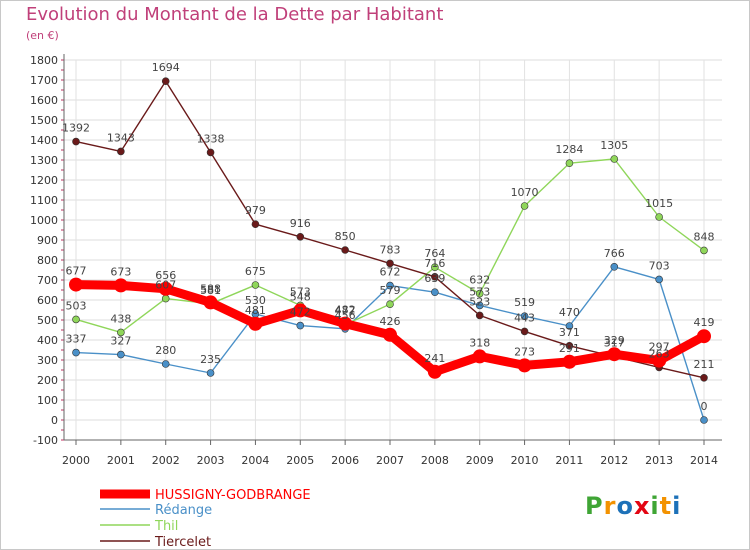 This screenshot has height=550, width=750. I want to click on proxiti-logo: Proxiti, so click(633, 506).